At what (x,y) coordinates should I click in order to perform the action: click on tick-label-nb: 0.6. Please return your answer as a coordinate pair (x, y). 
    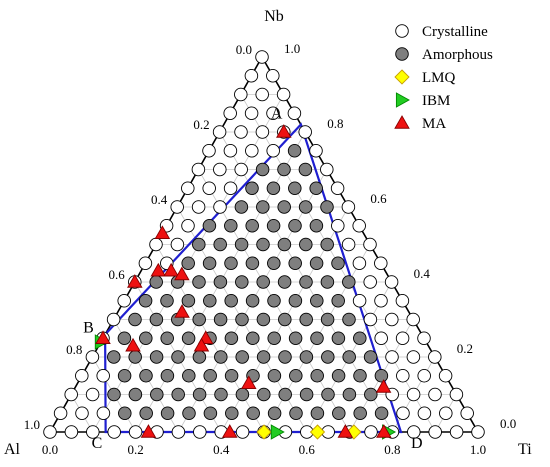
    Looking at the image, I should click on (117, 274).